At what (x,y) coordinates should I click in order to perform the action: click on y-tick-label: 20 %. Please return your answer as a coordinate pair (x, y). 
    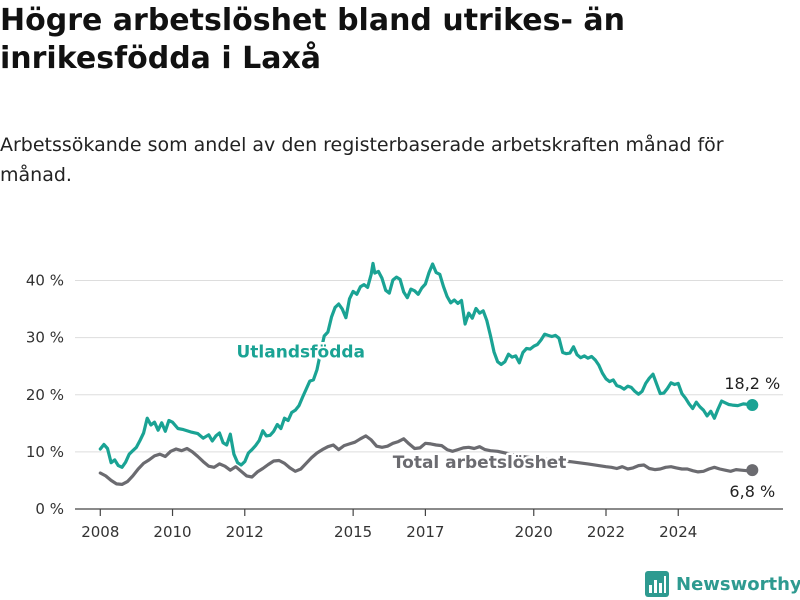
    Looking at the image, I should click on (45, 395).